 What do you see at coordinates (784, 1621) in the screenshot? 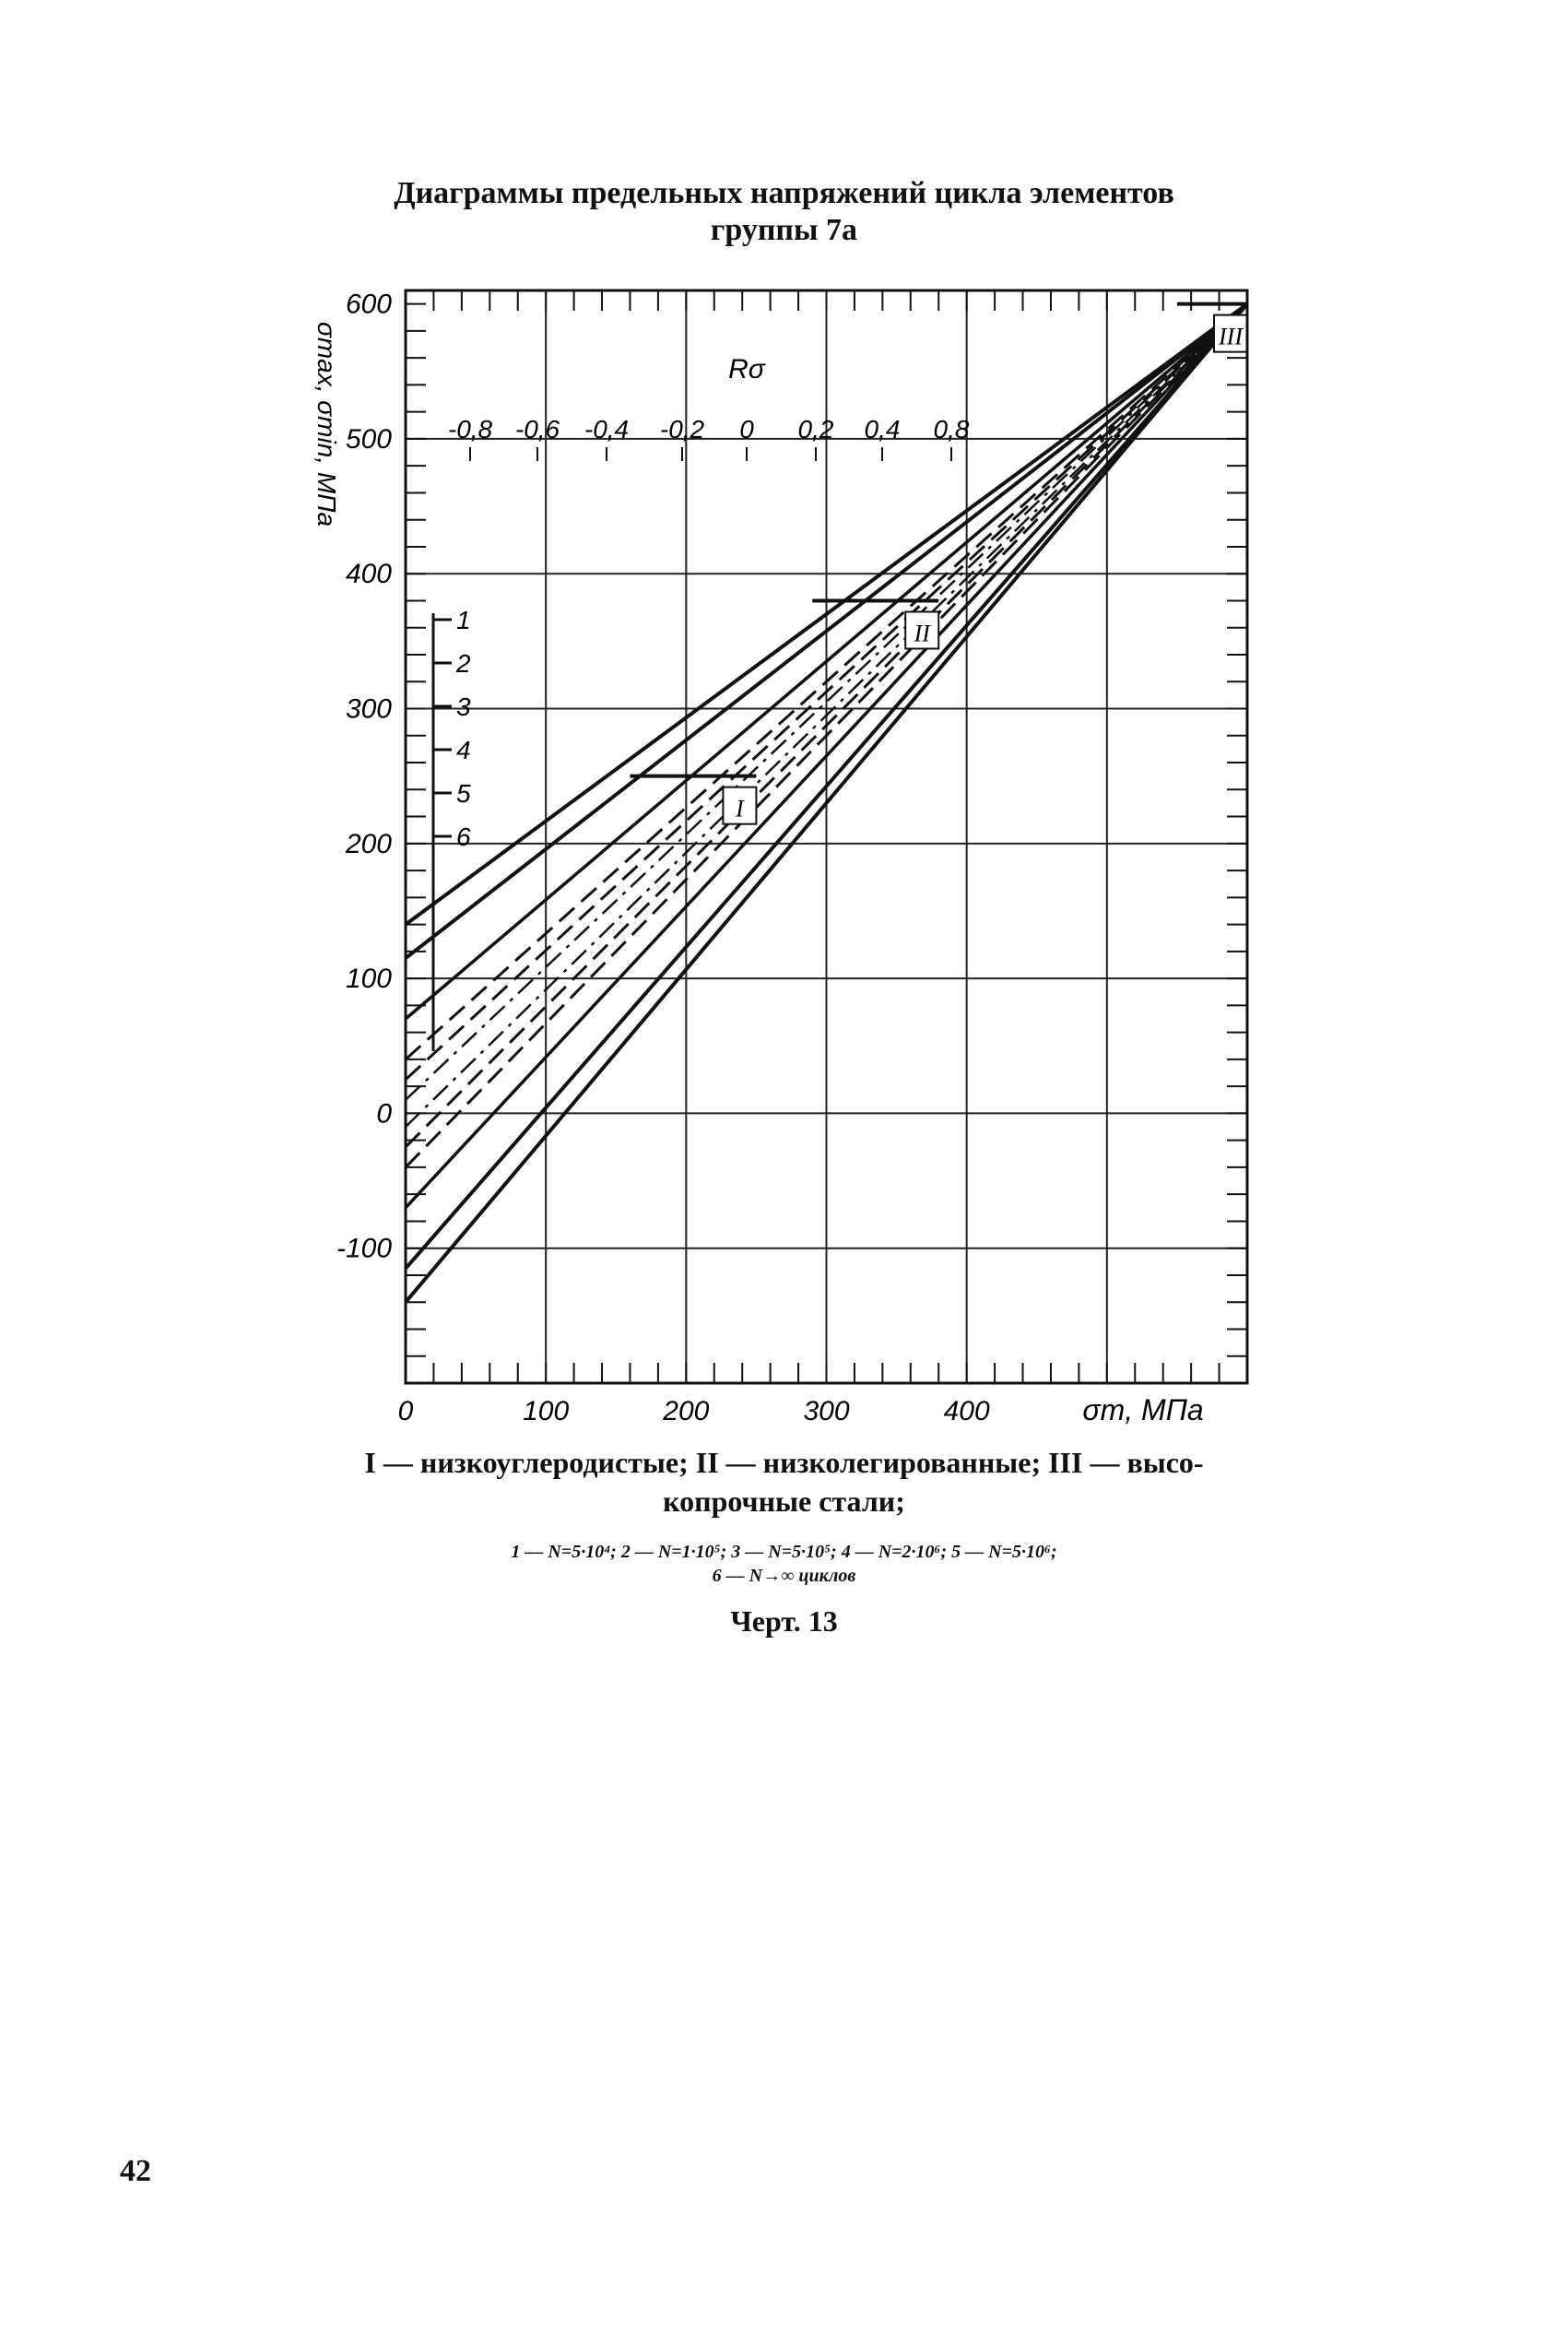
I see `figure-label: Черт. 13` at bounding box center [784, 1621].